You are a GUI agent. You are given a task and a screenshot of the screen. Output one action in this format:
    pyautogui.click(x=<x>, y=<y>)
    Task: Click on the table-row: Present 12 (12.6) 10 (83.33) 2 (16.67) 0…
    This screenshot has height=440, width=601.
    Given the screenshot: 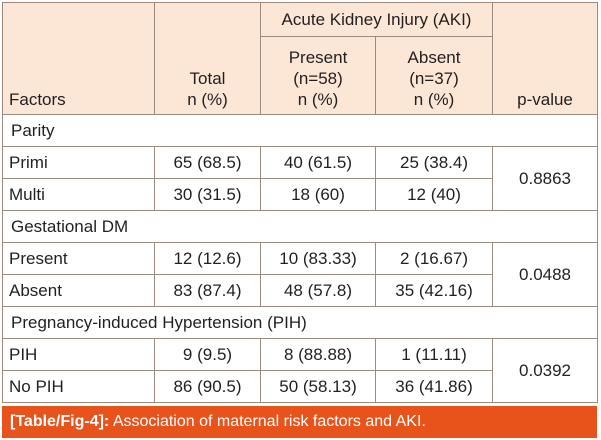 What is the action you would take?
    pyautogui.click(x=300, y=274)
    